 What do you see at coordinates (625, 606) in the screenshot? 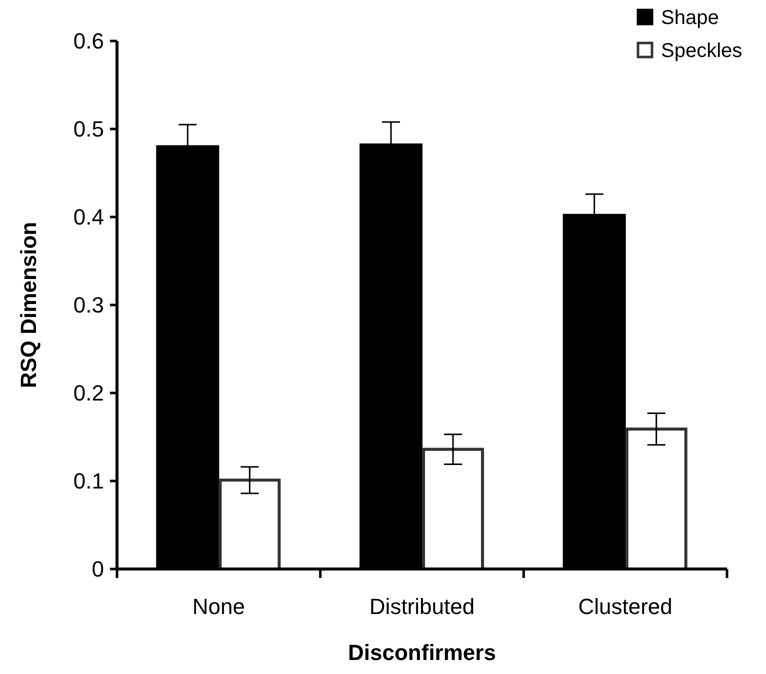
I see `x-tick-label: Clustered` at bounding box center [625, 606].